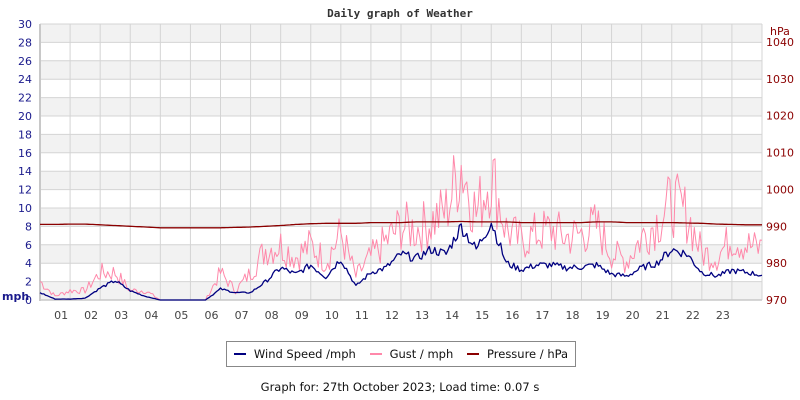  What do you see at coordinates (28, 245) in the screenshot?
I see `svg-text: 6` at bounding box center [28, 245].